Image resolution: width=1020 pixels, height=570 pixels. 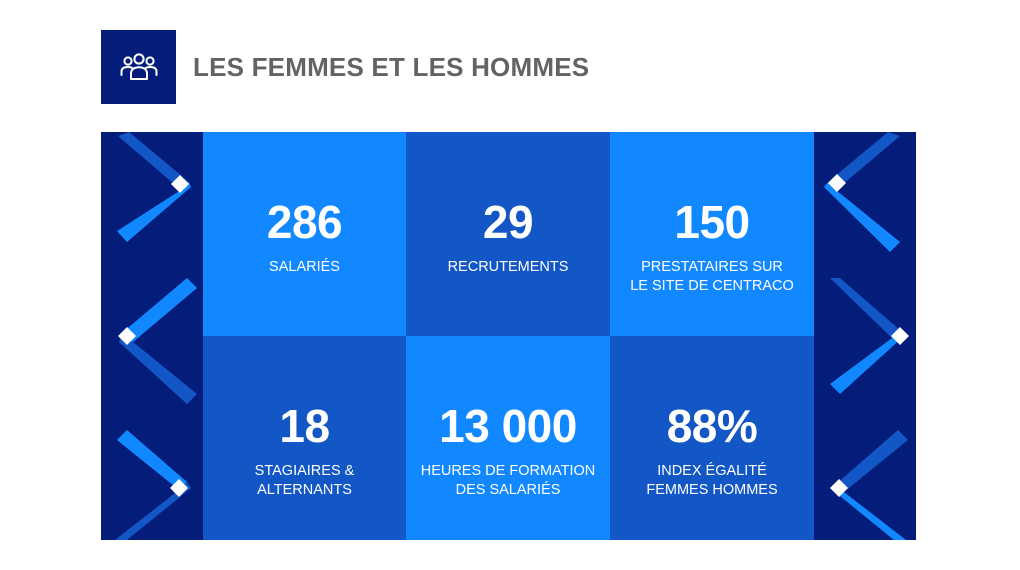 I want to click on stat-label: RECRUTEMENTS, so click(x=508, y=267).